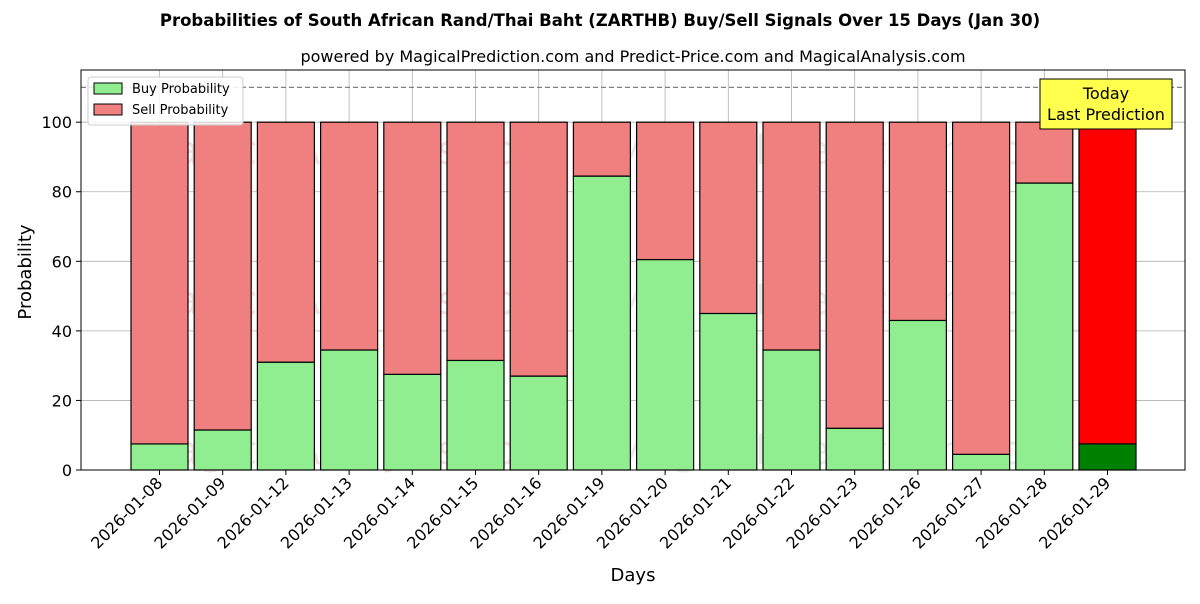  Describe the element at coordinates (1106, 114) in the screenshot. I see `annotation-text: Last Prediction` at that location.